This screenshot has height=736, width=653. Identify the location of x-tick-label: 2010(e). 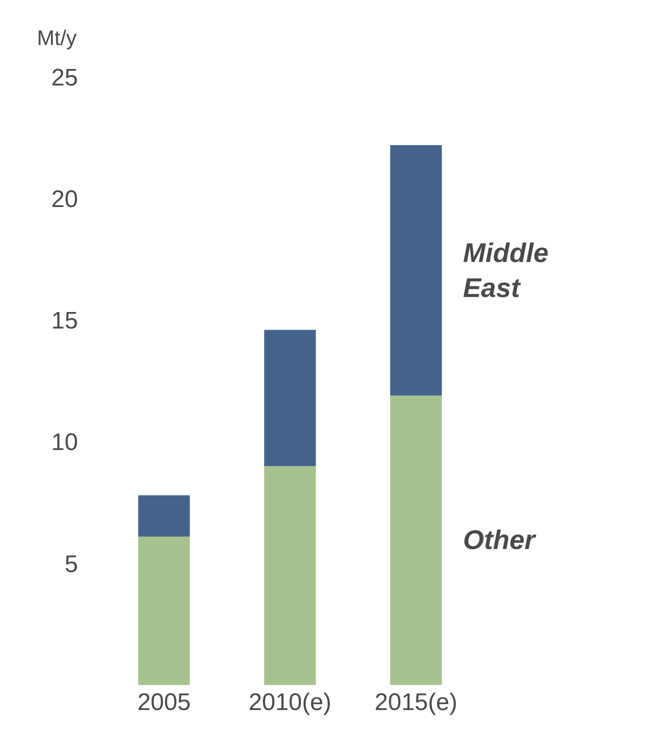
(290, 702).